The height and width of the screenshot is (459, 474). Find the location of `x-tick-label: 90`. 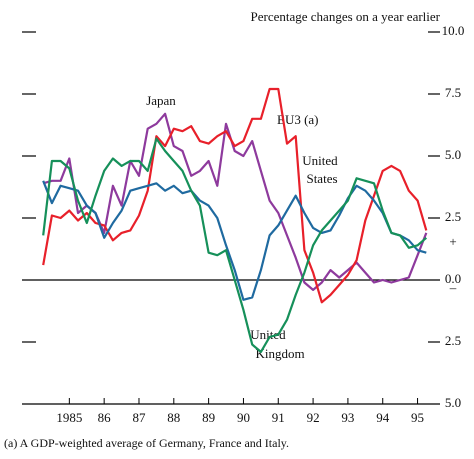

x-tick-label: 90 is located at coordinates (243, 417).